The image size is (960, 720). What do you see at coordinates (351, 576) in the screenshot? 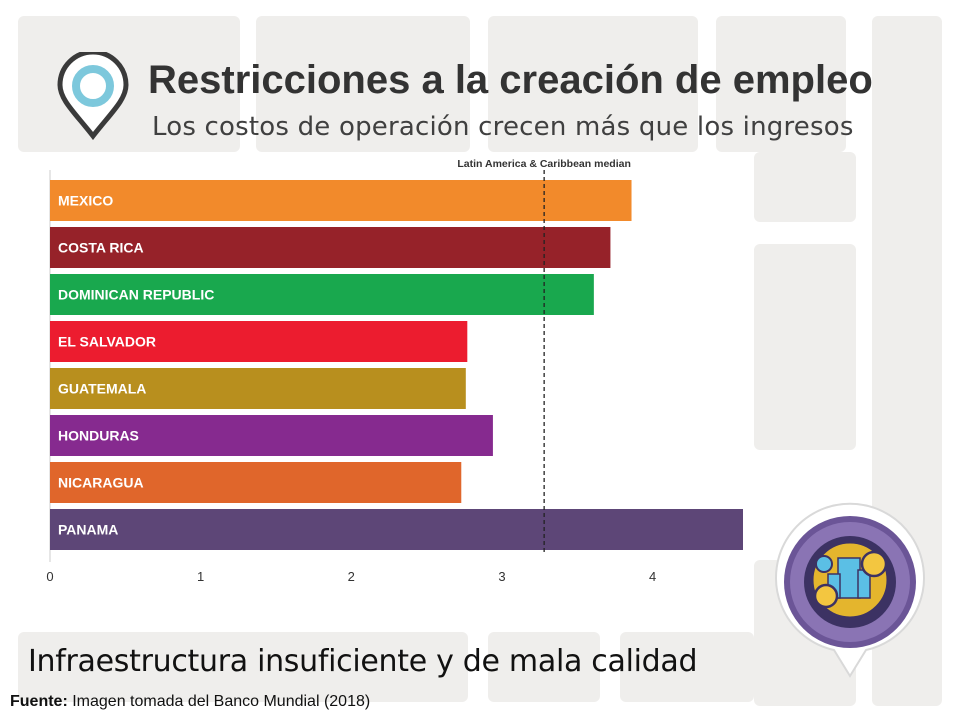
I see `x-tick-label: 2` at bounding box center [351, 576].